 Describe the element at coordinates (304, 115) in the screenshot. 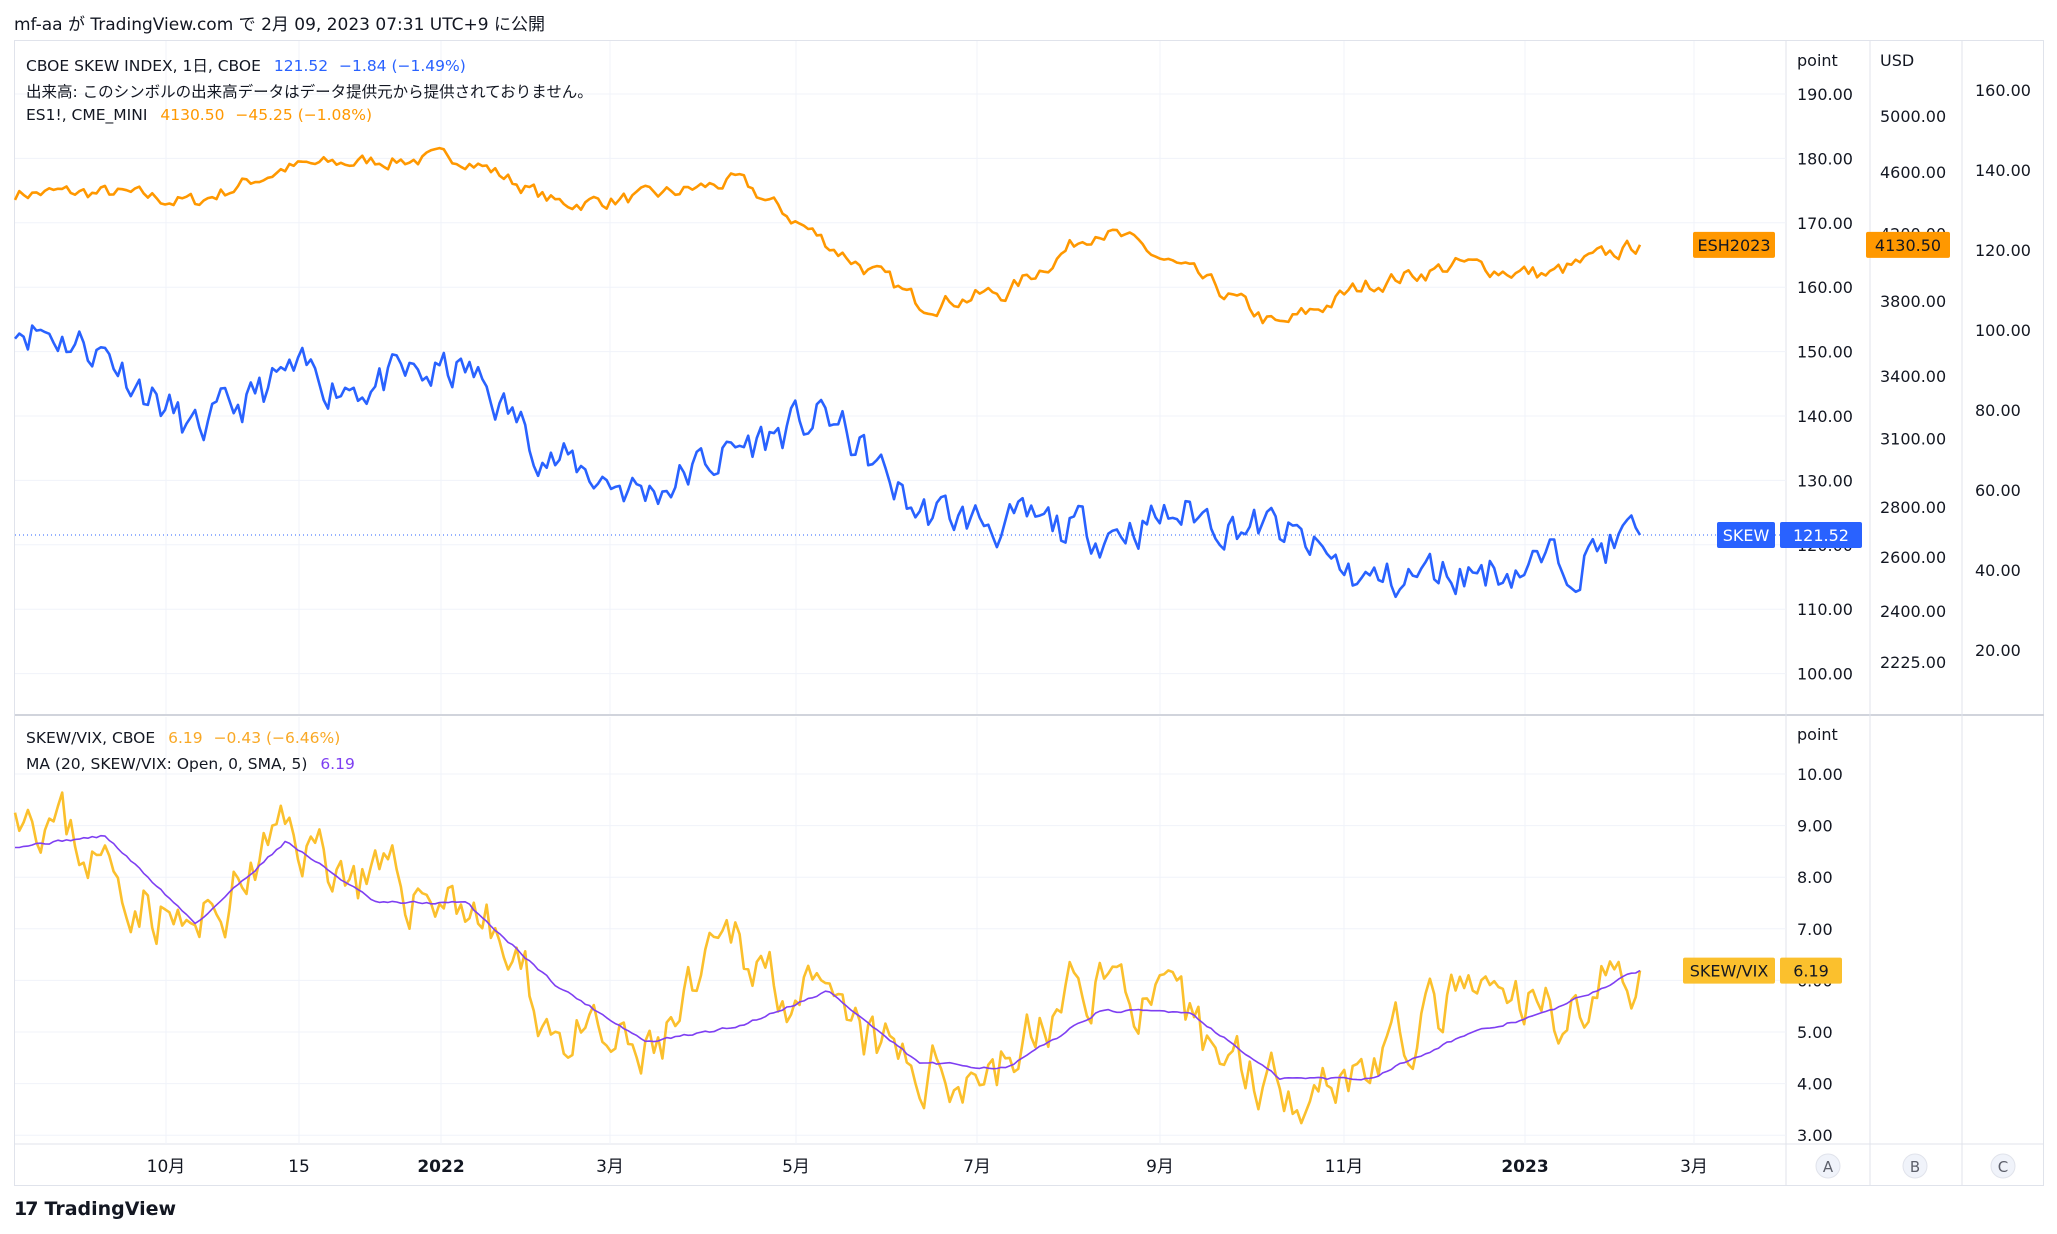

I see `legend-es-change: −45.25 (−1.08%)` at that location.